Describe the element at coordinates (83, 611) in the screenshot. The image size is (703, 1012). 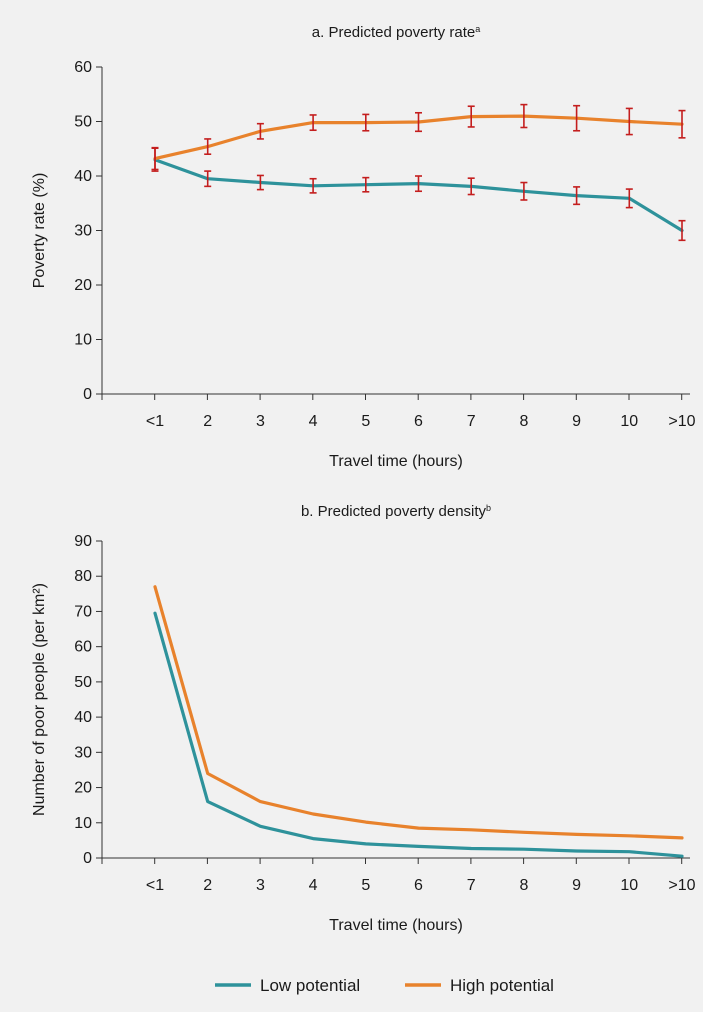
I see `y-tick-label: 70` at that location.